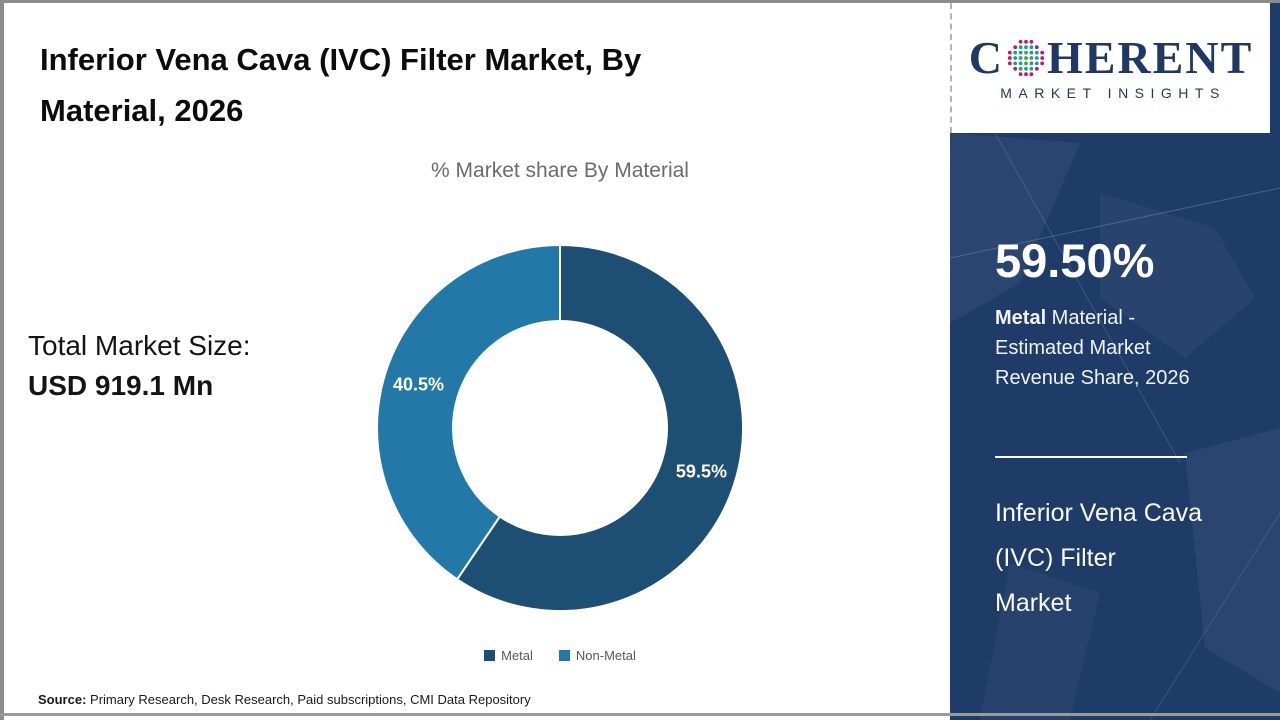 The height and width of the screenshot is (720, 1280). I want to click on slice-label-metal: 59.5%, so click(701, 472).